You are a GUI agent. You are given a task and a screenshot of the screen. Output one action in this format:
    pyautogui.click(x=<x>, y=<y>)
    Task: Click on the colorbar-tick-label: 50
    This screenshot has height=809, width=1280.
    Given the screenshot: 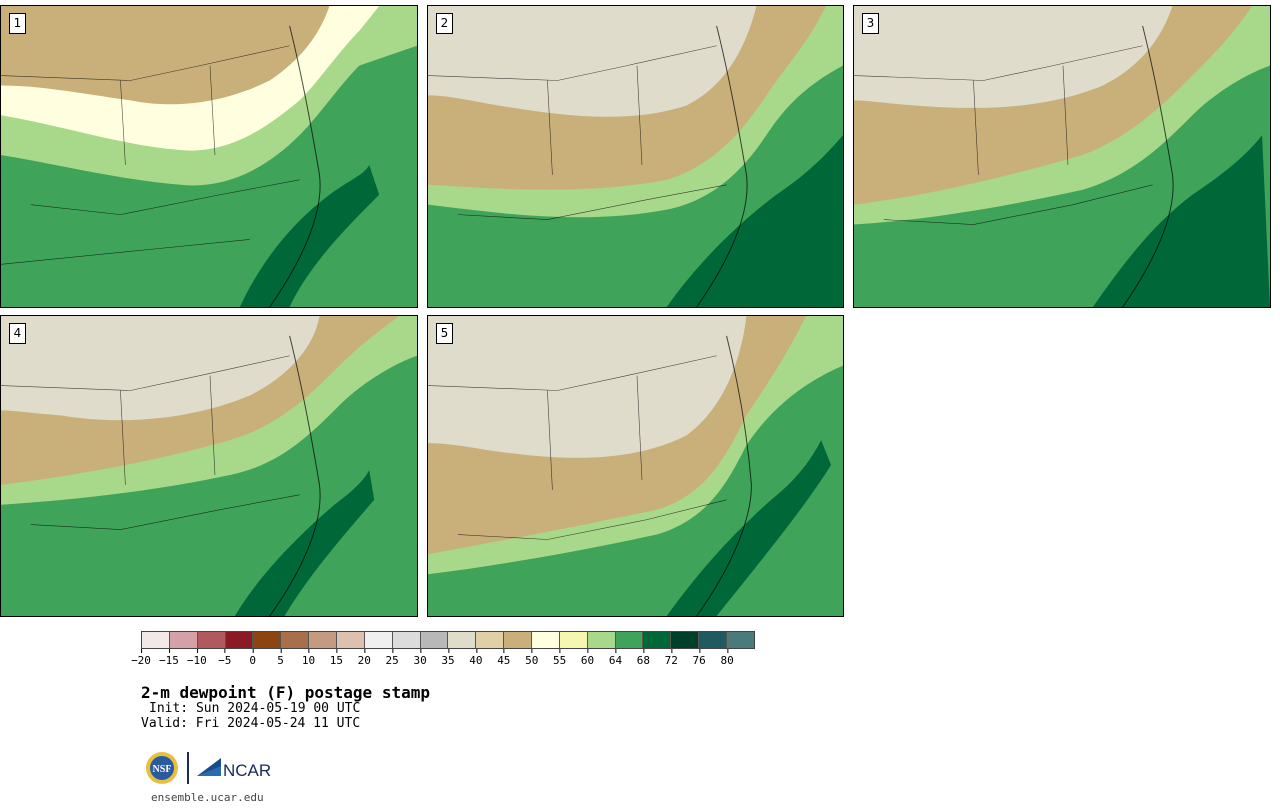 What is the action you would take?
    pyautogui.click(x=531, y=658)
    